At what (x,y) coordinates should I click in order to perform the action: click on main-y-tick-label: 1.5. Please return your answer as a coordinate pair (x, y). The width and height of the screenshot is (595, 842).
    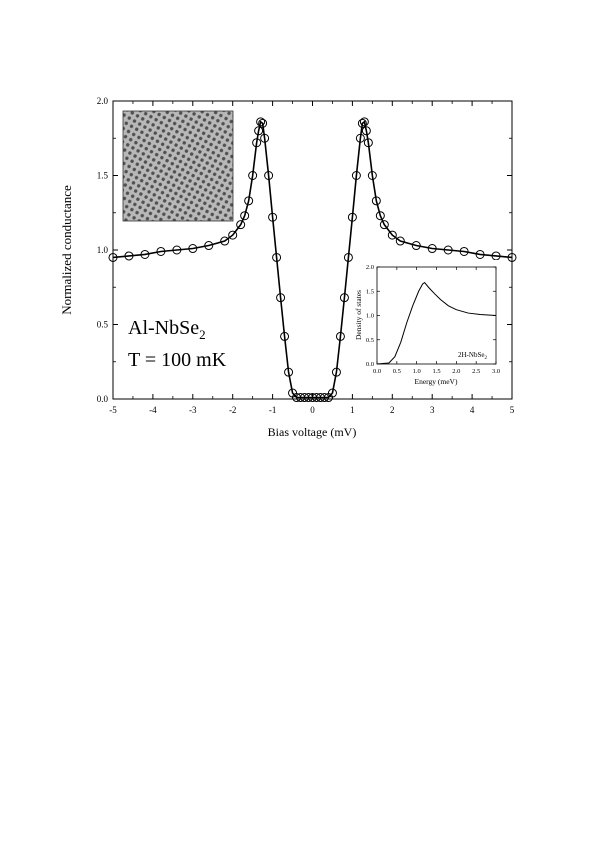
    Looking at the image, I should click on (103, 176).